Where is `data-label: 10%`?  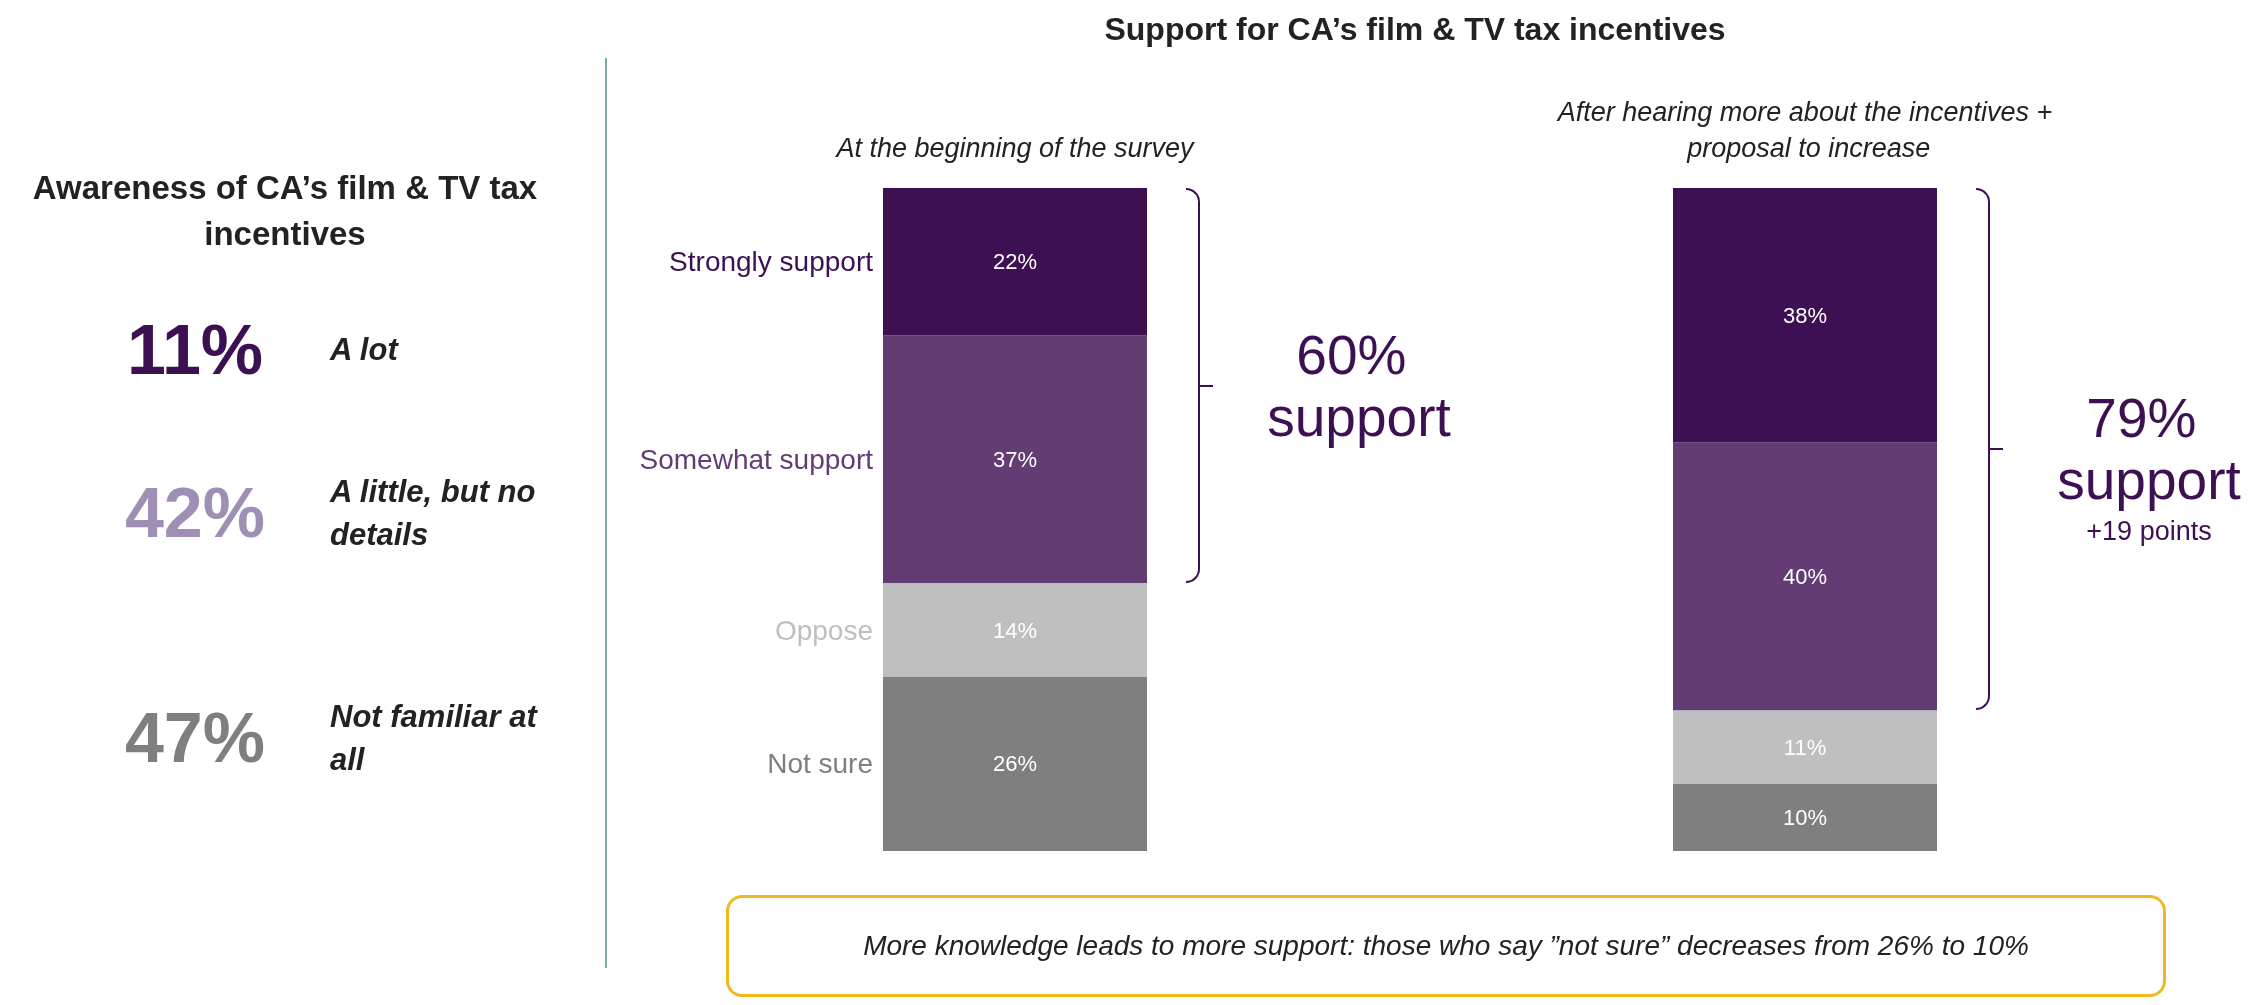
data-label: 10% is located at coordinates (1805, 818).